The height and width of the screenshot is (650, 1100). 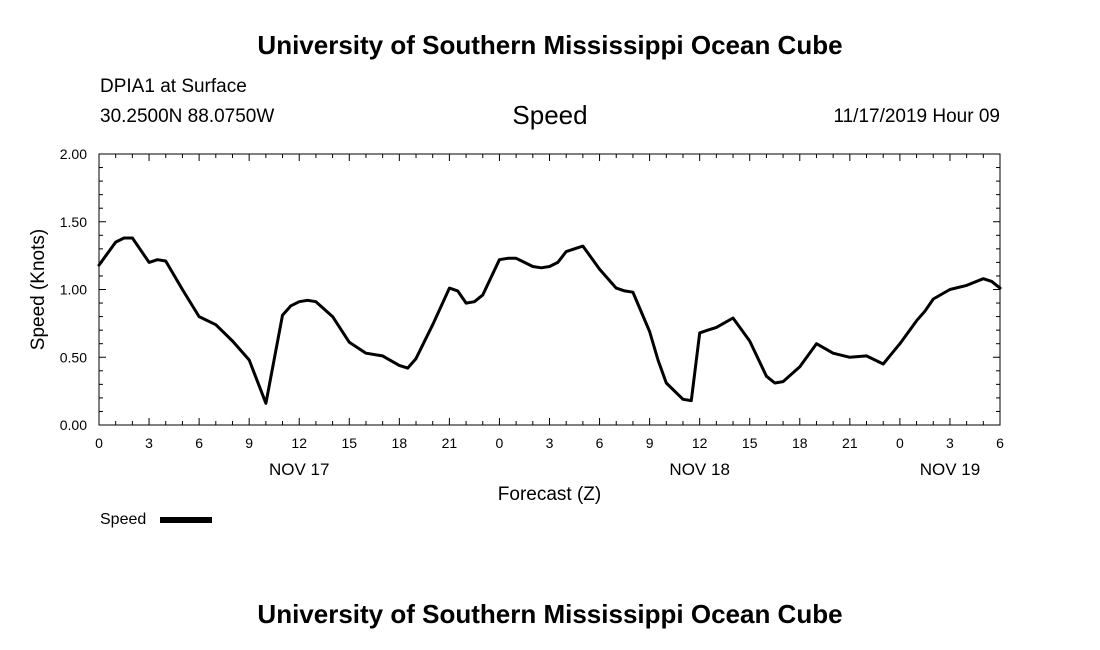 What do you see at coordinates (73, 154) in the screenshot?
I see `y-tick-label: 2.00` at bounding box center [73, 154].